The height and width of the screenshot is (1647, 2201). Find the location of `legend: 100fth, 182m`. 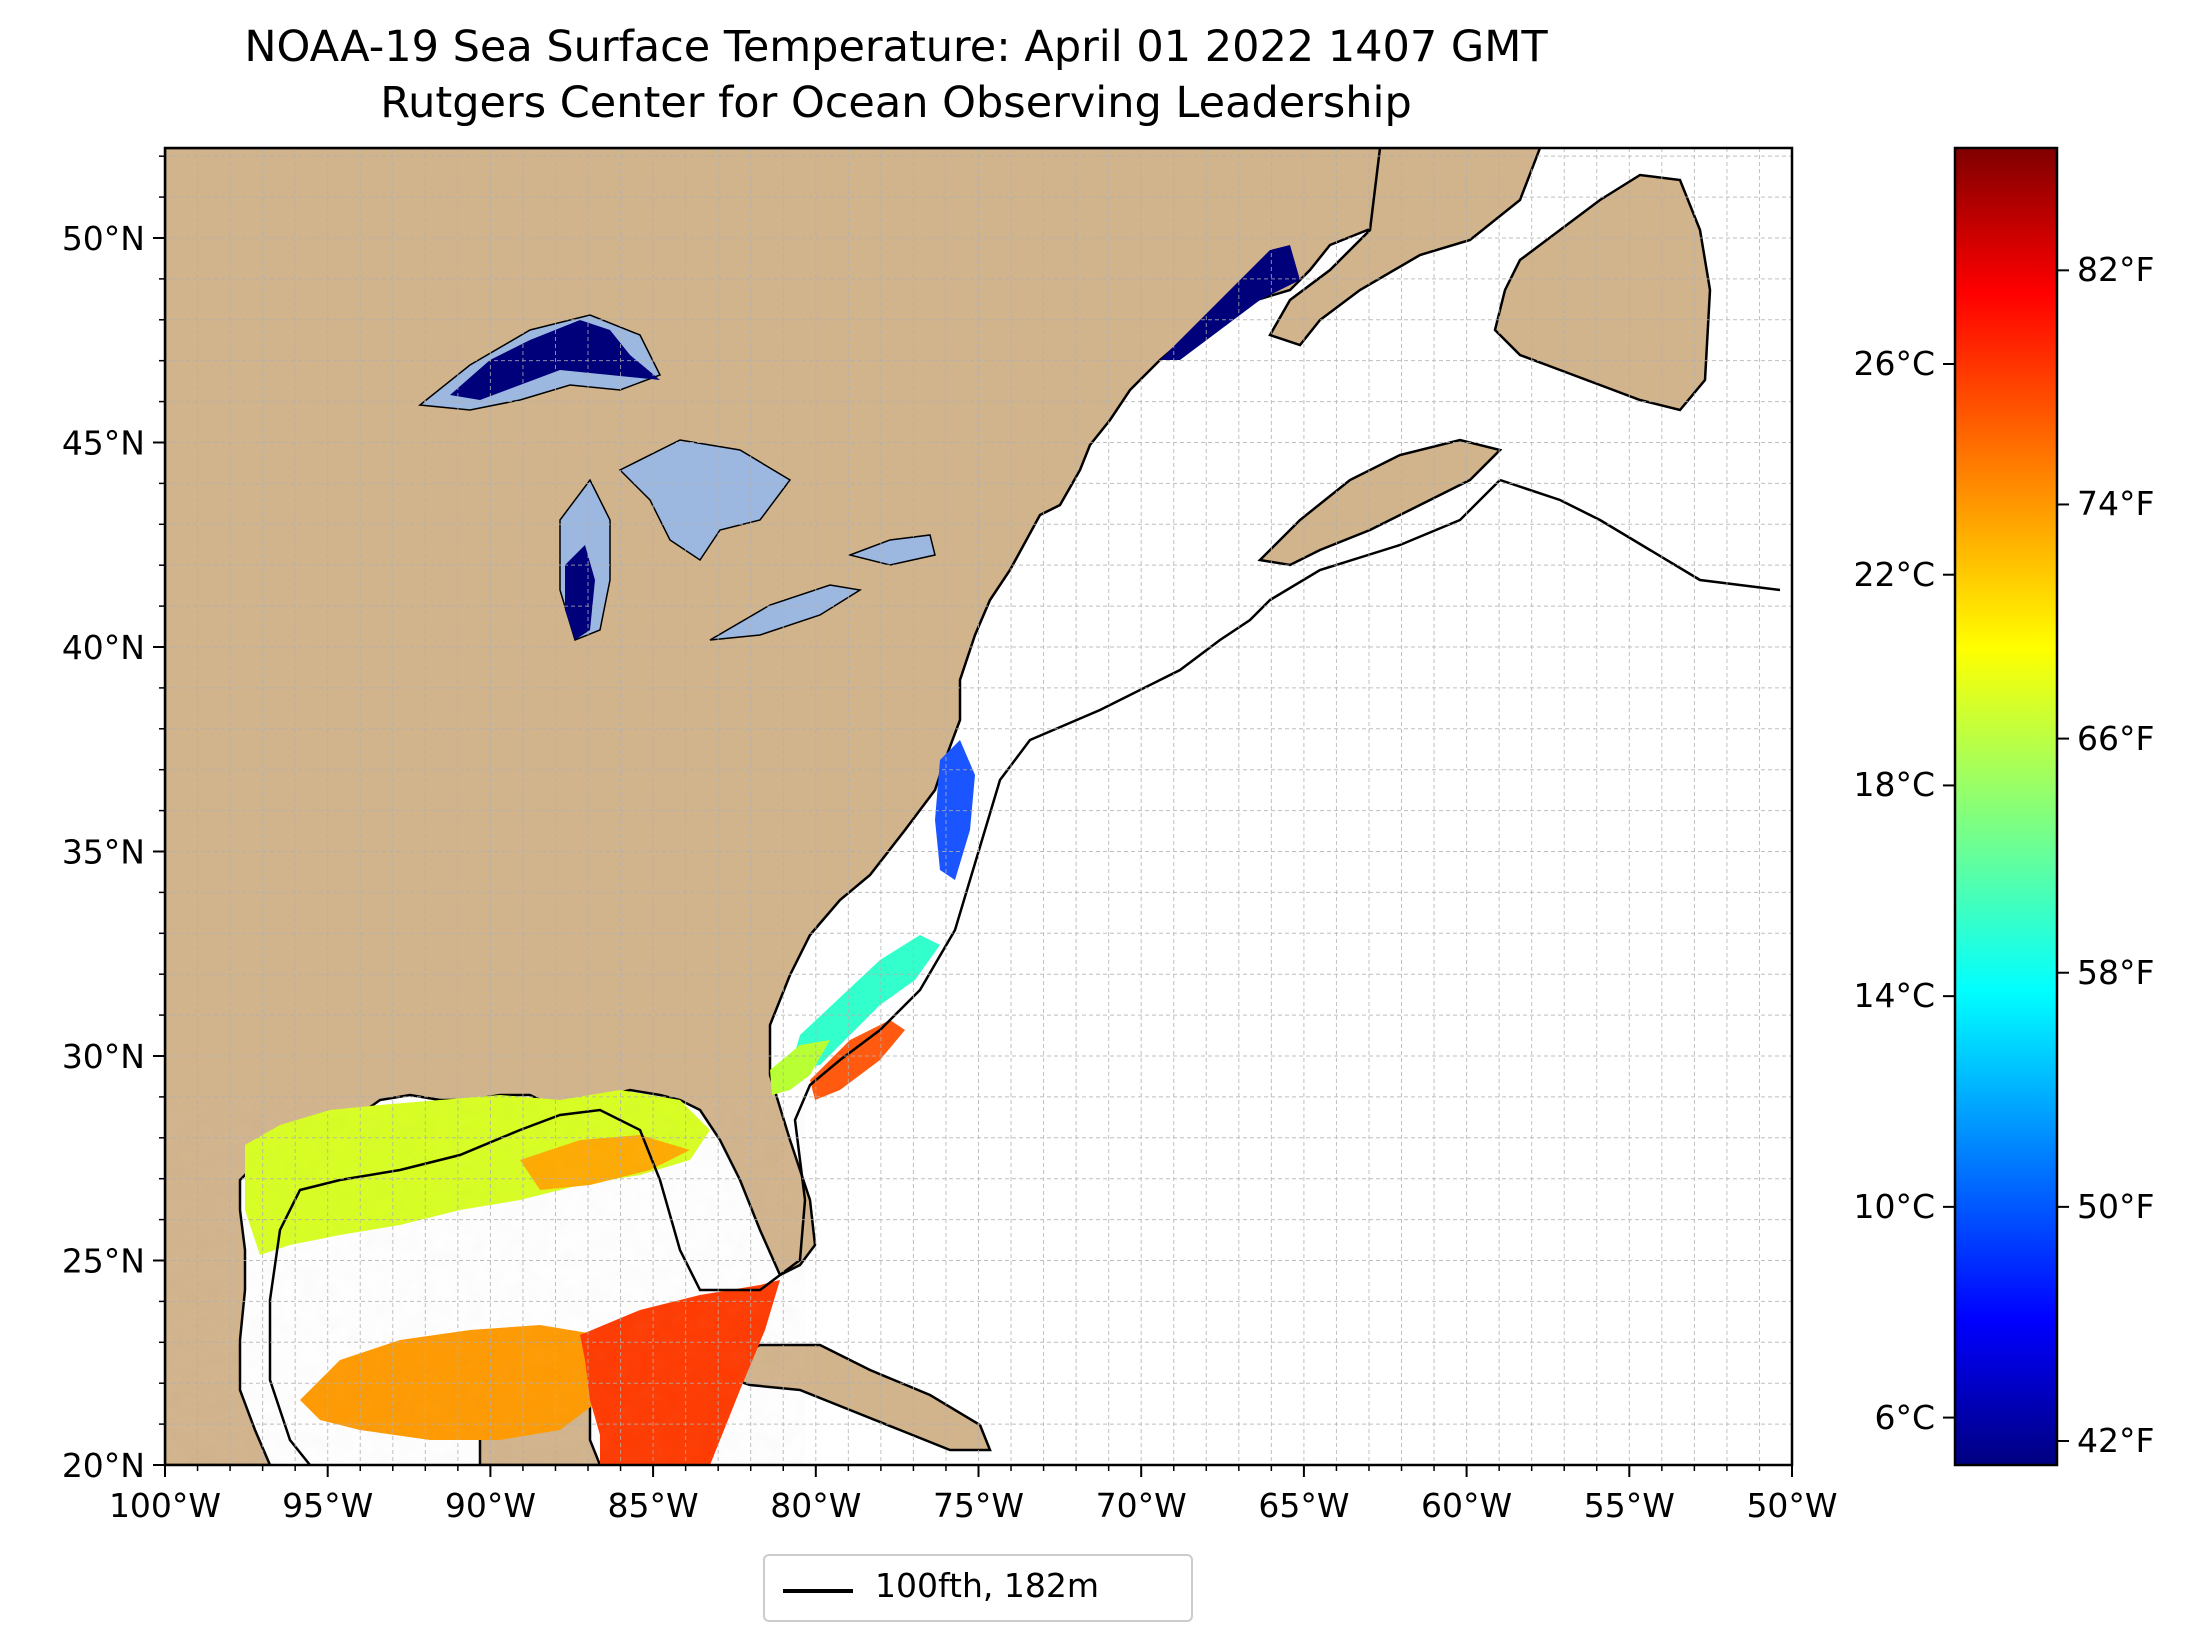

legend: 100fth, 182m is located at coordinates (978, 1588).